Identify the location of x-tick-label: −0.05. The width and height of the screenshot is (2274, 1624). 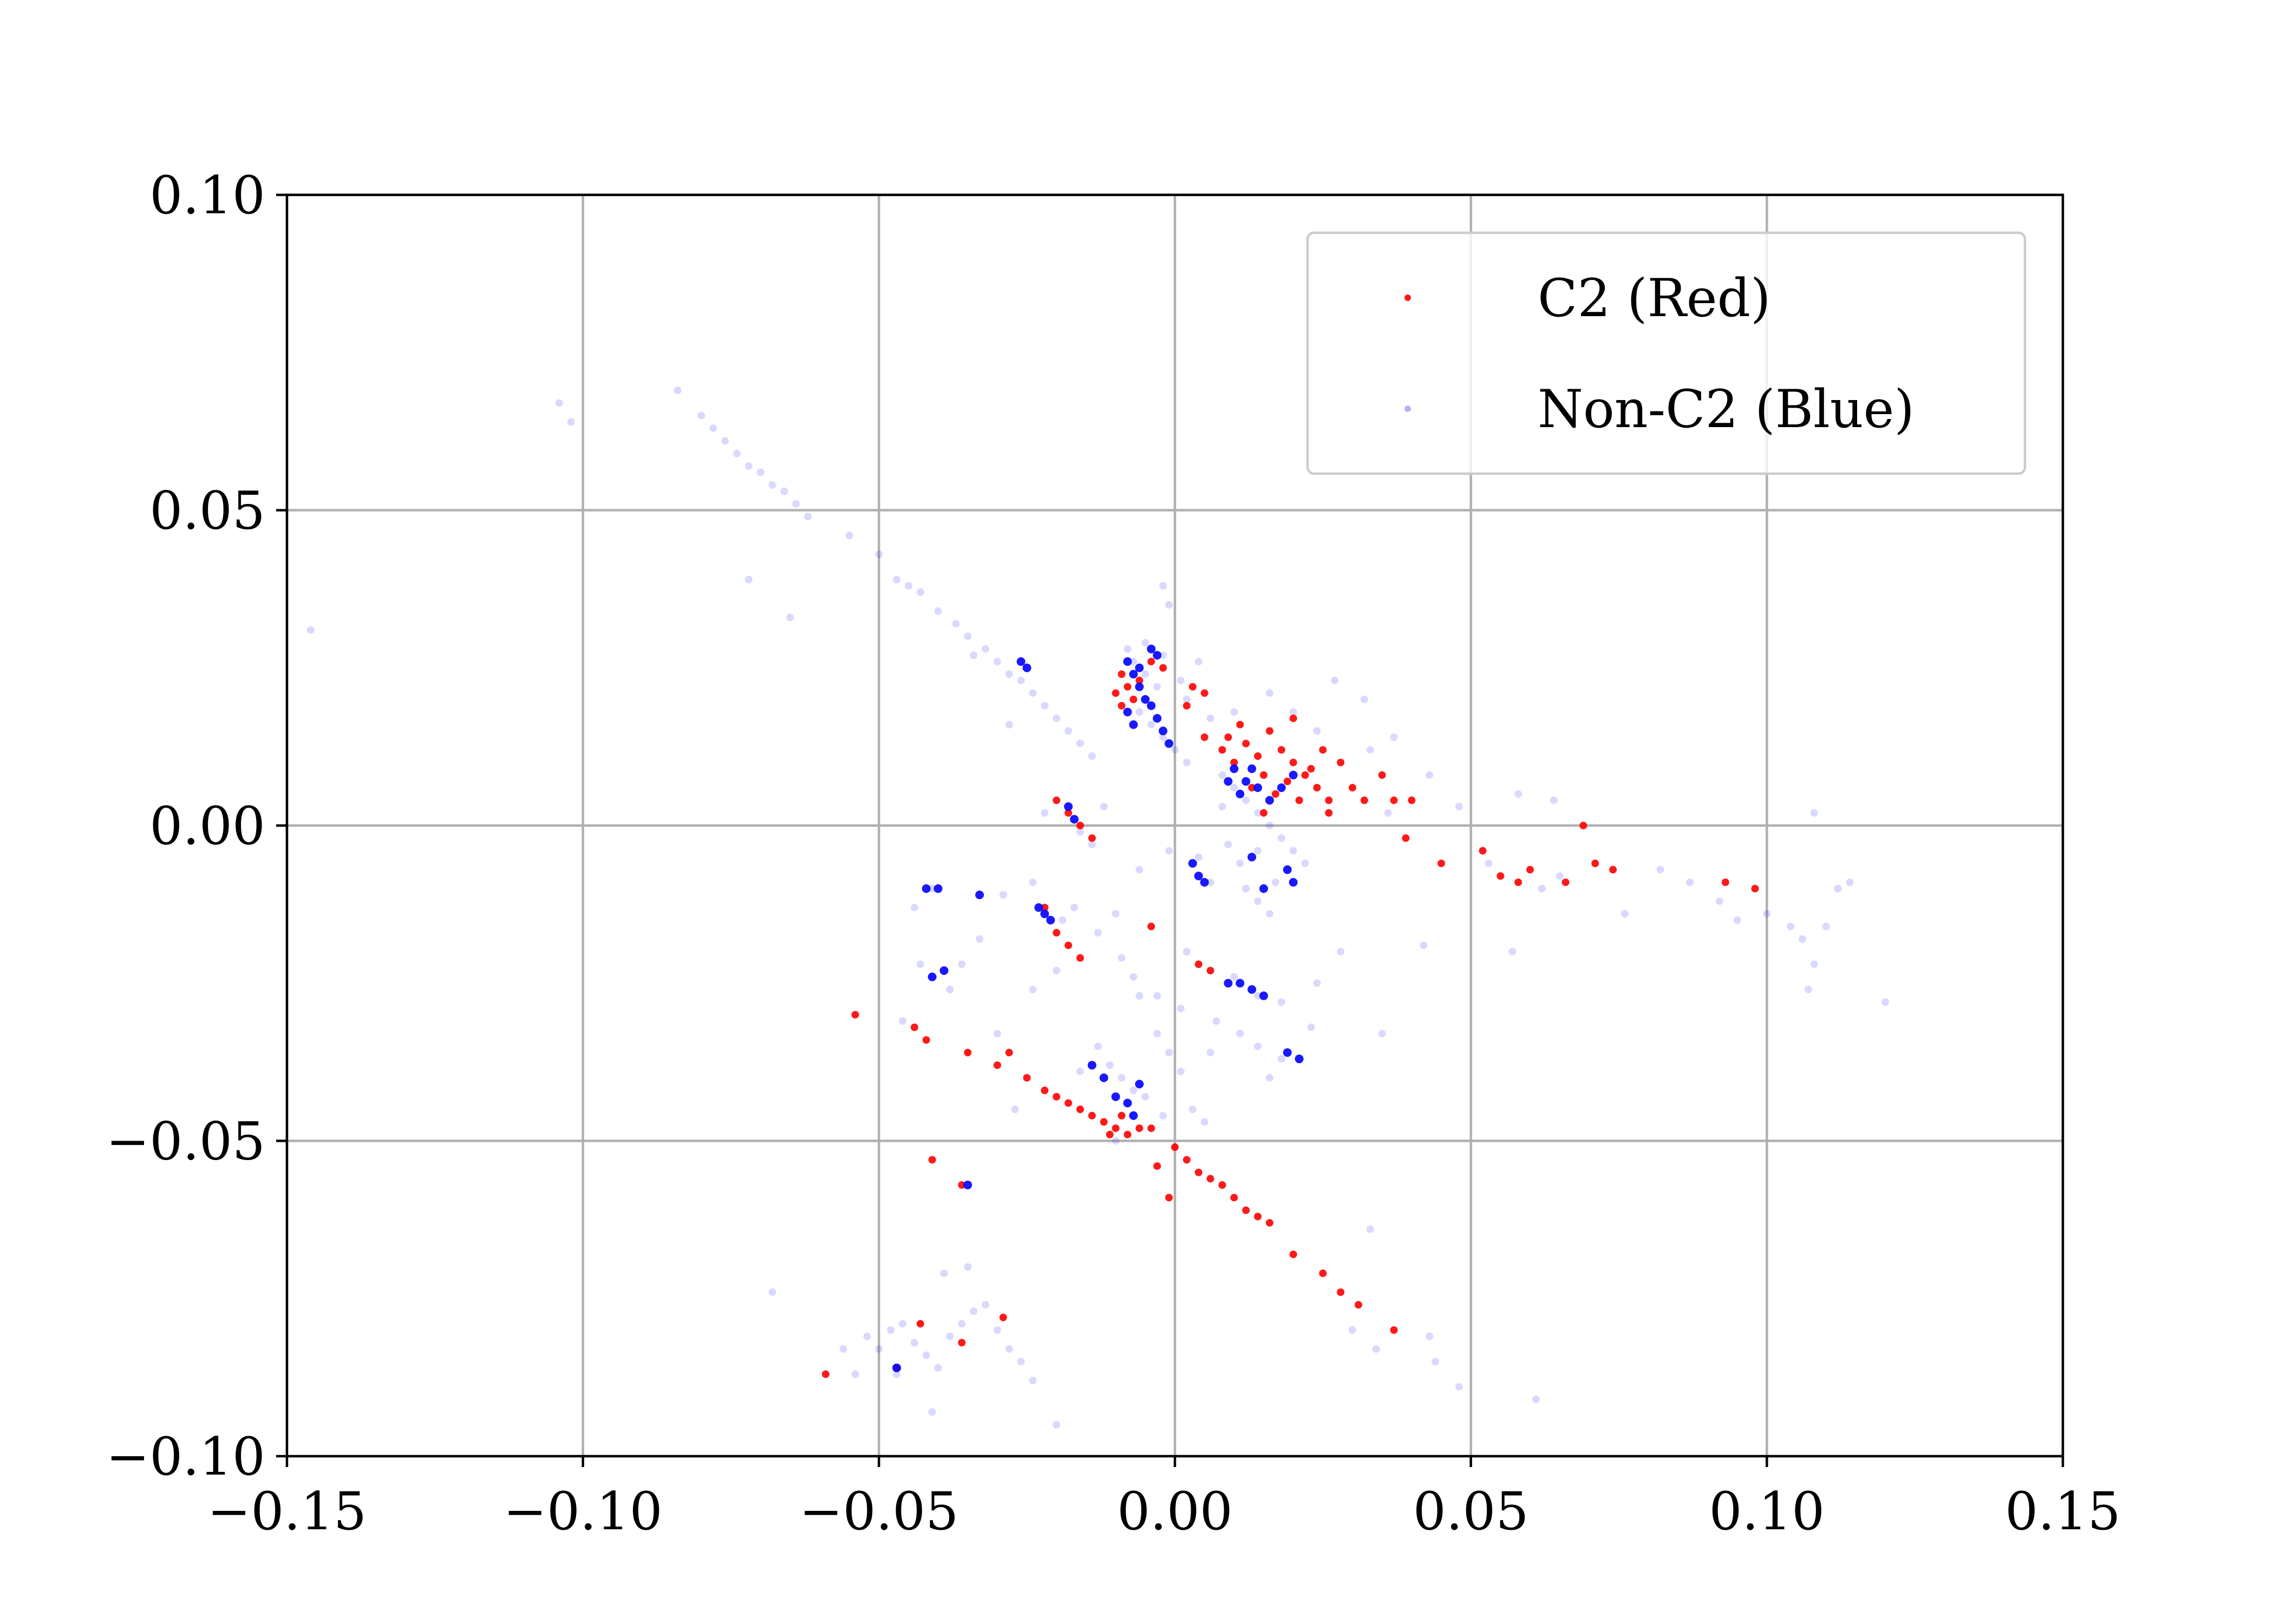
(879, 1512).